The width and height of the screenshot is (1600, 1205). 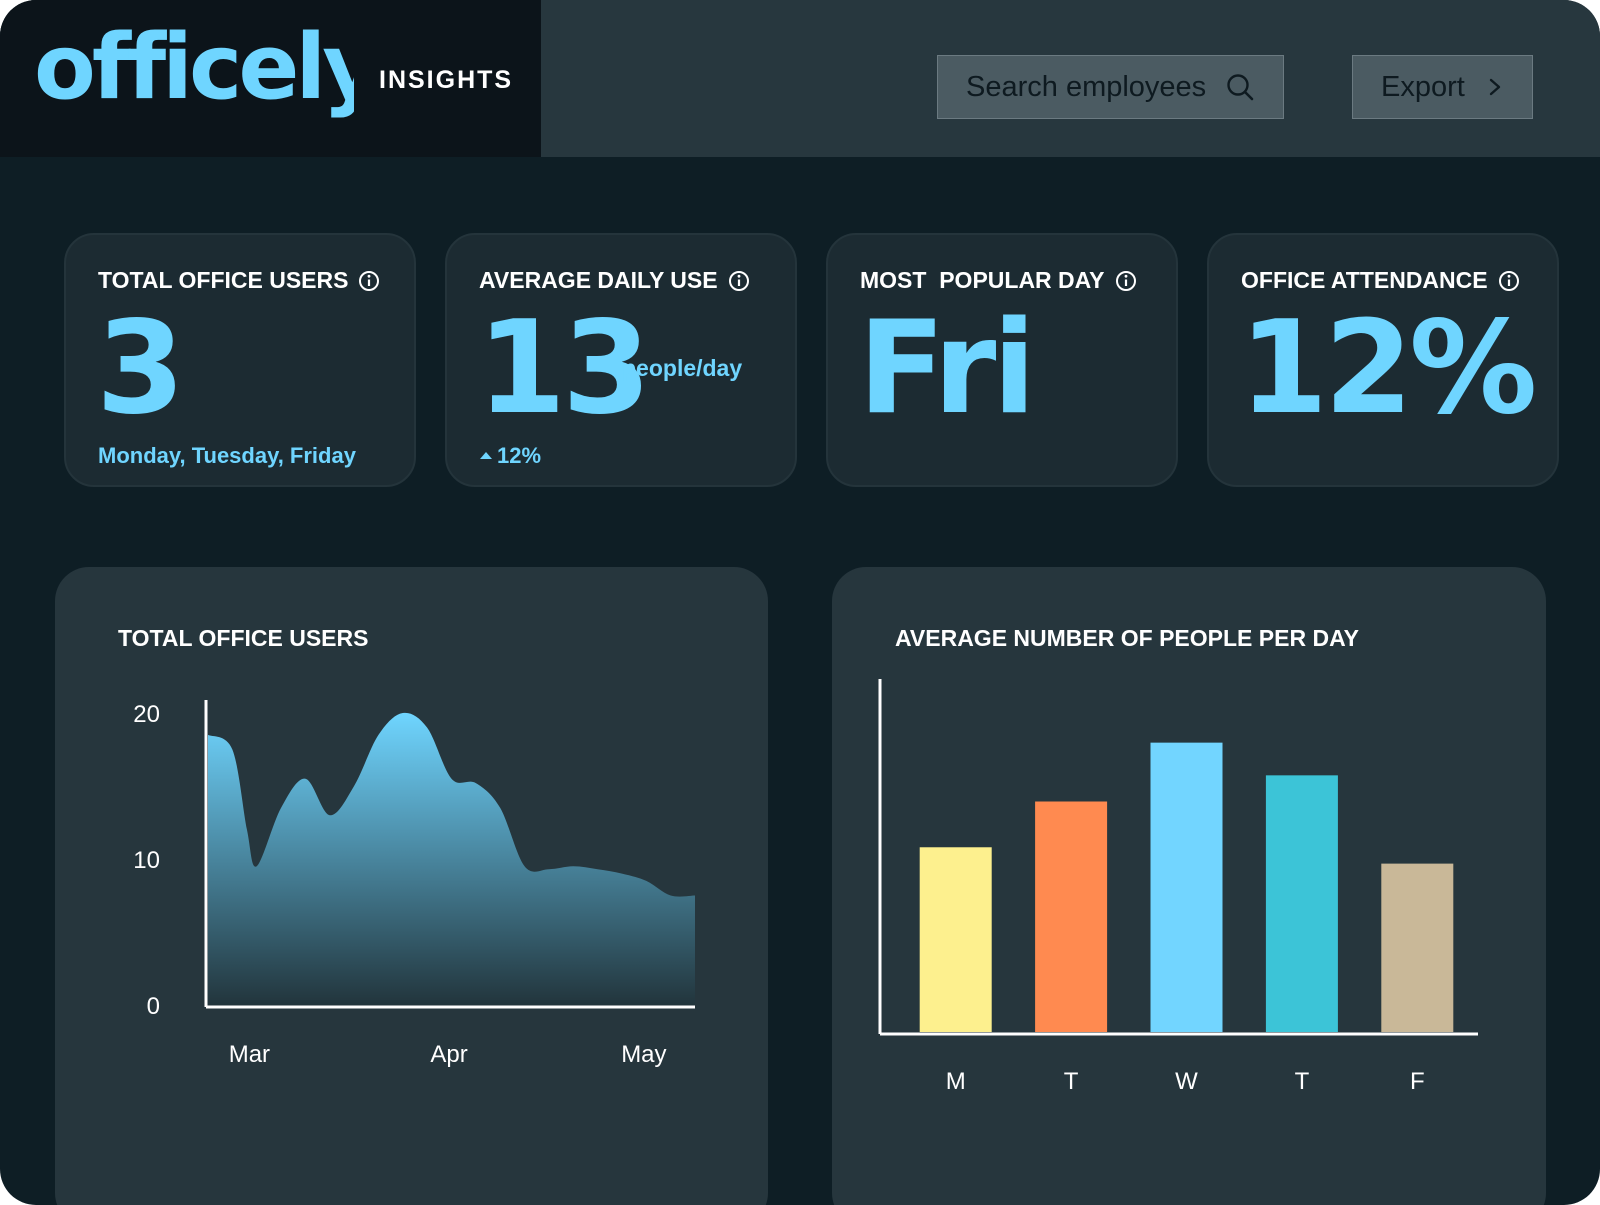 What do you see at coordinates (682, 368) in the screenshot?
I see `stat-unit: people/day` at bounding box center [682, 368].